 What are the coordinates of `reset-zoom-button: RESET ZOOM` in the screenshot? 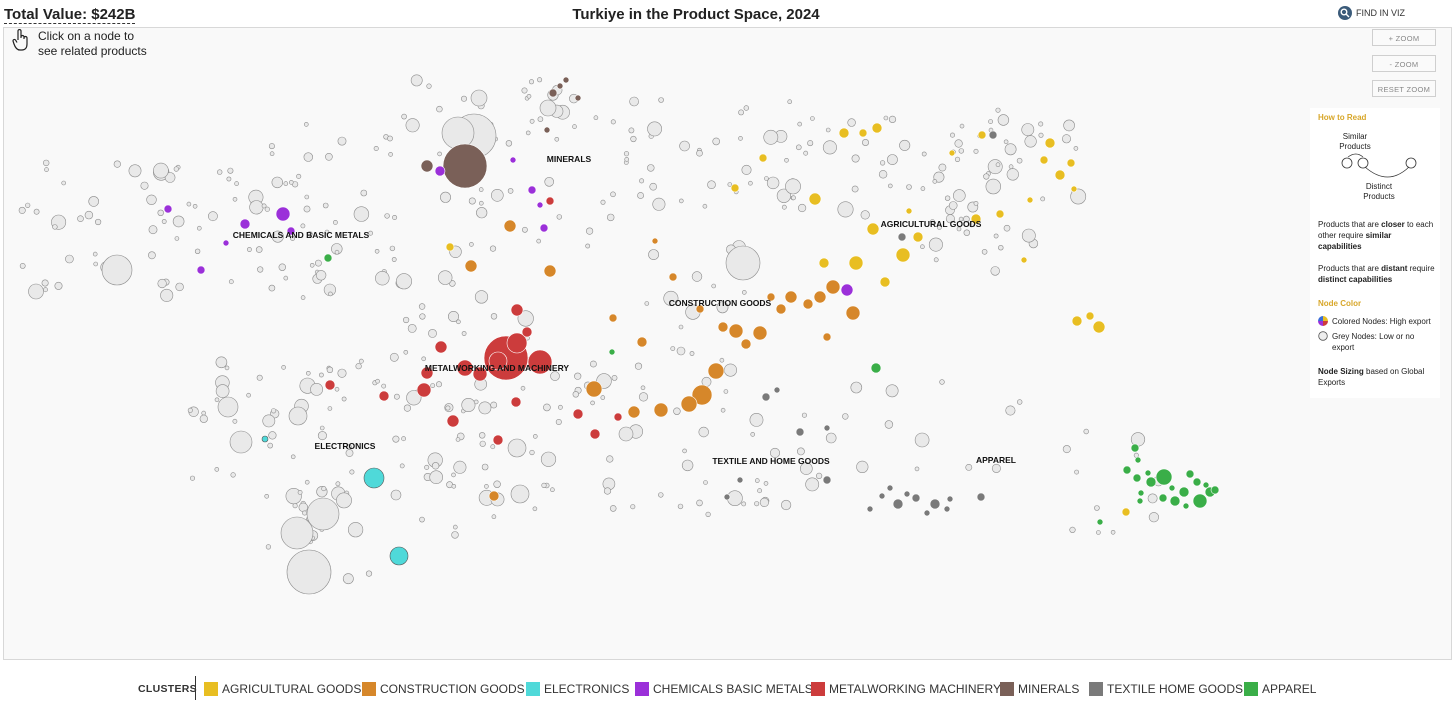 It's located at (1404, 88).